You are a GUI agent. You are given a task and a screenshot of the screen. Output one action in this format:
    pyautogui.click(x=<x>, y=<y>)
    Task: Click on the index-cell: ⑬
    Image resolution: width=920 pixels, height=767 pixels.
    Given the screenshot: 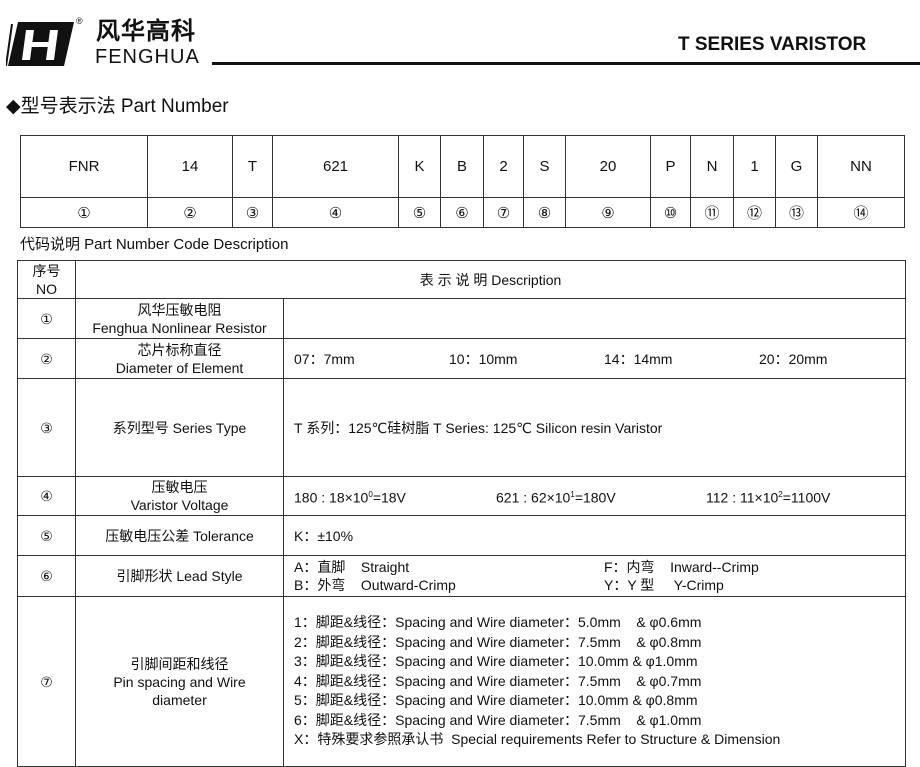 What is the action you would take?
    pyautogui.click(x=796, y=212)
    